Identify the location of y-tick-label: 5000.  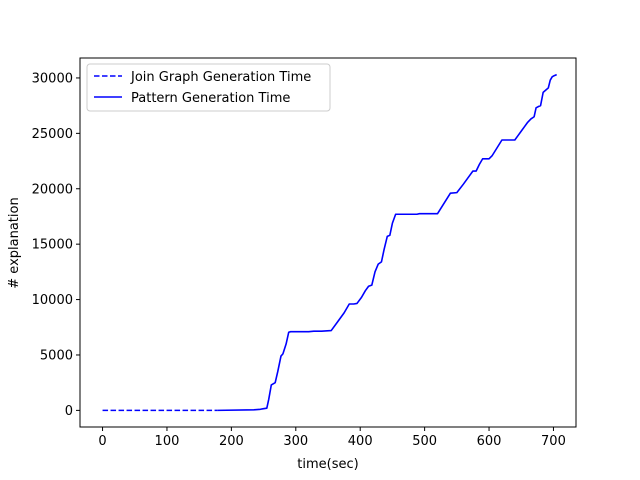
(56, 355).